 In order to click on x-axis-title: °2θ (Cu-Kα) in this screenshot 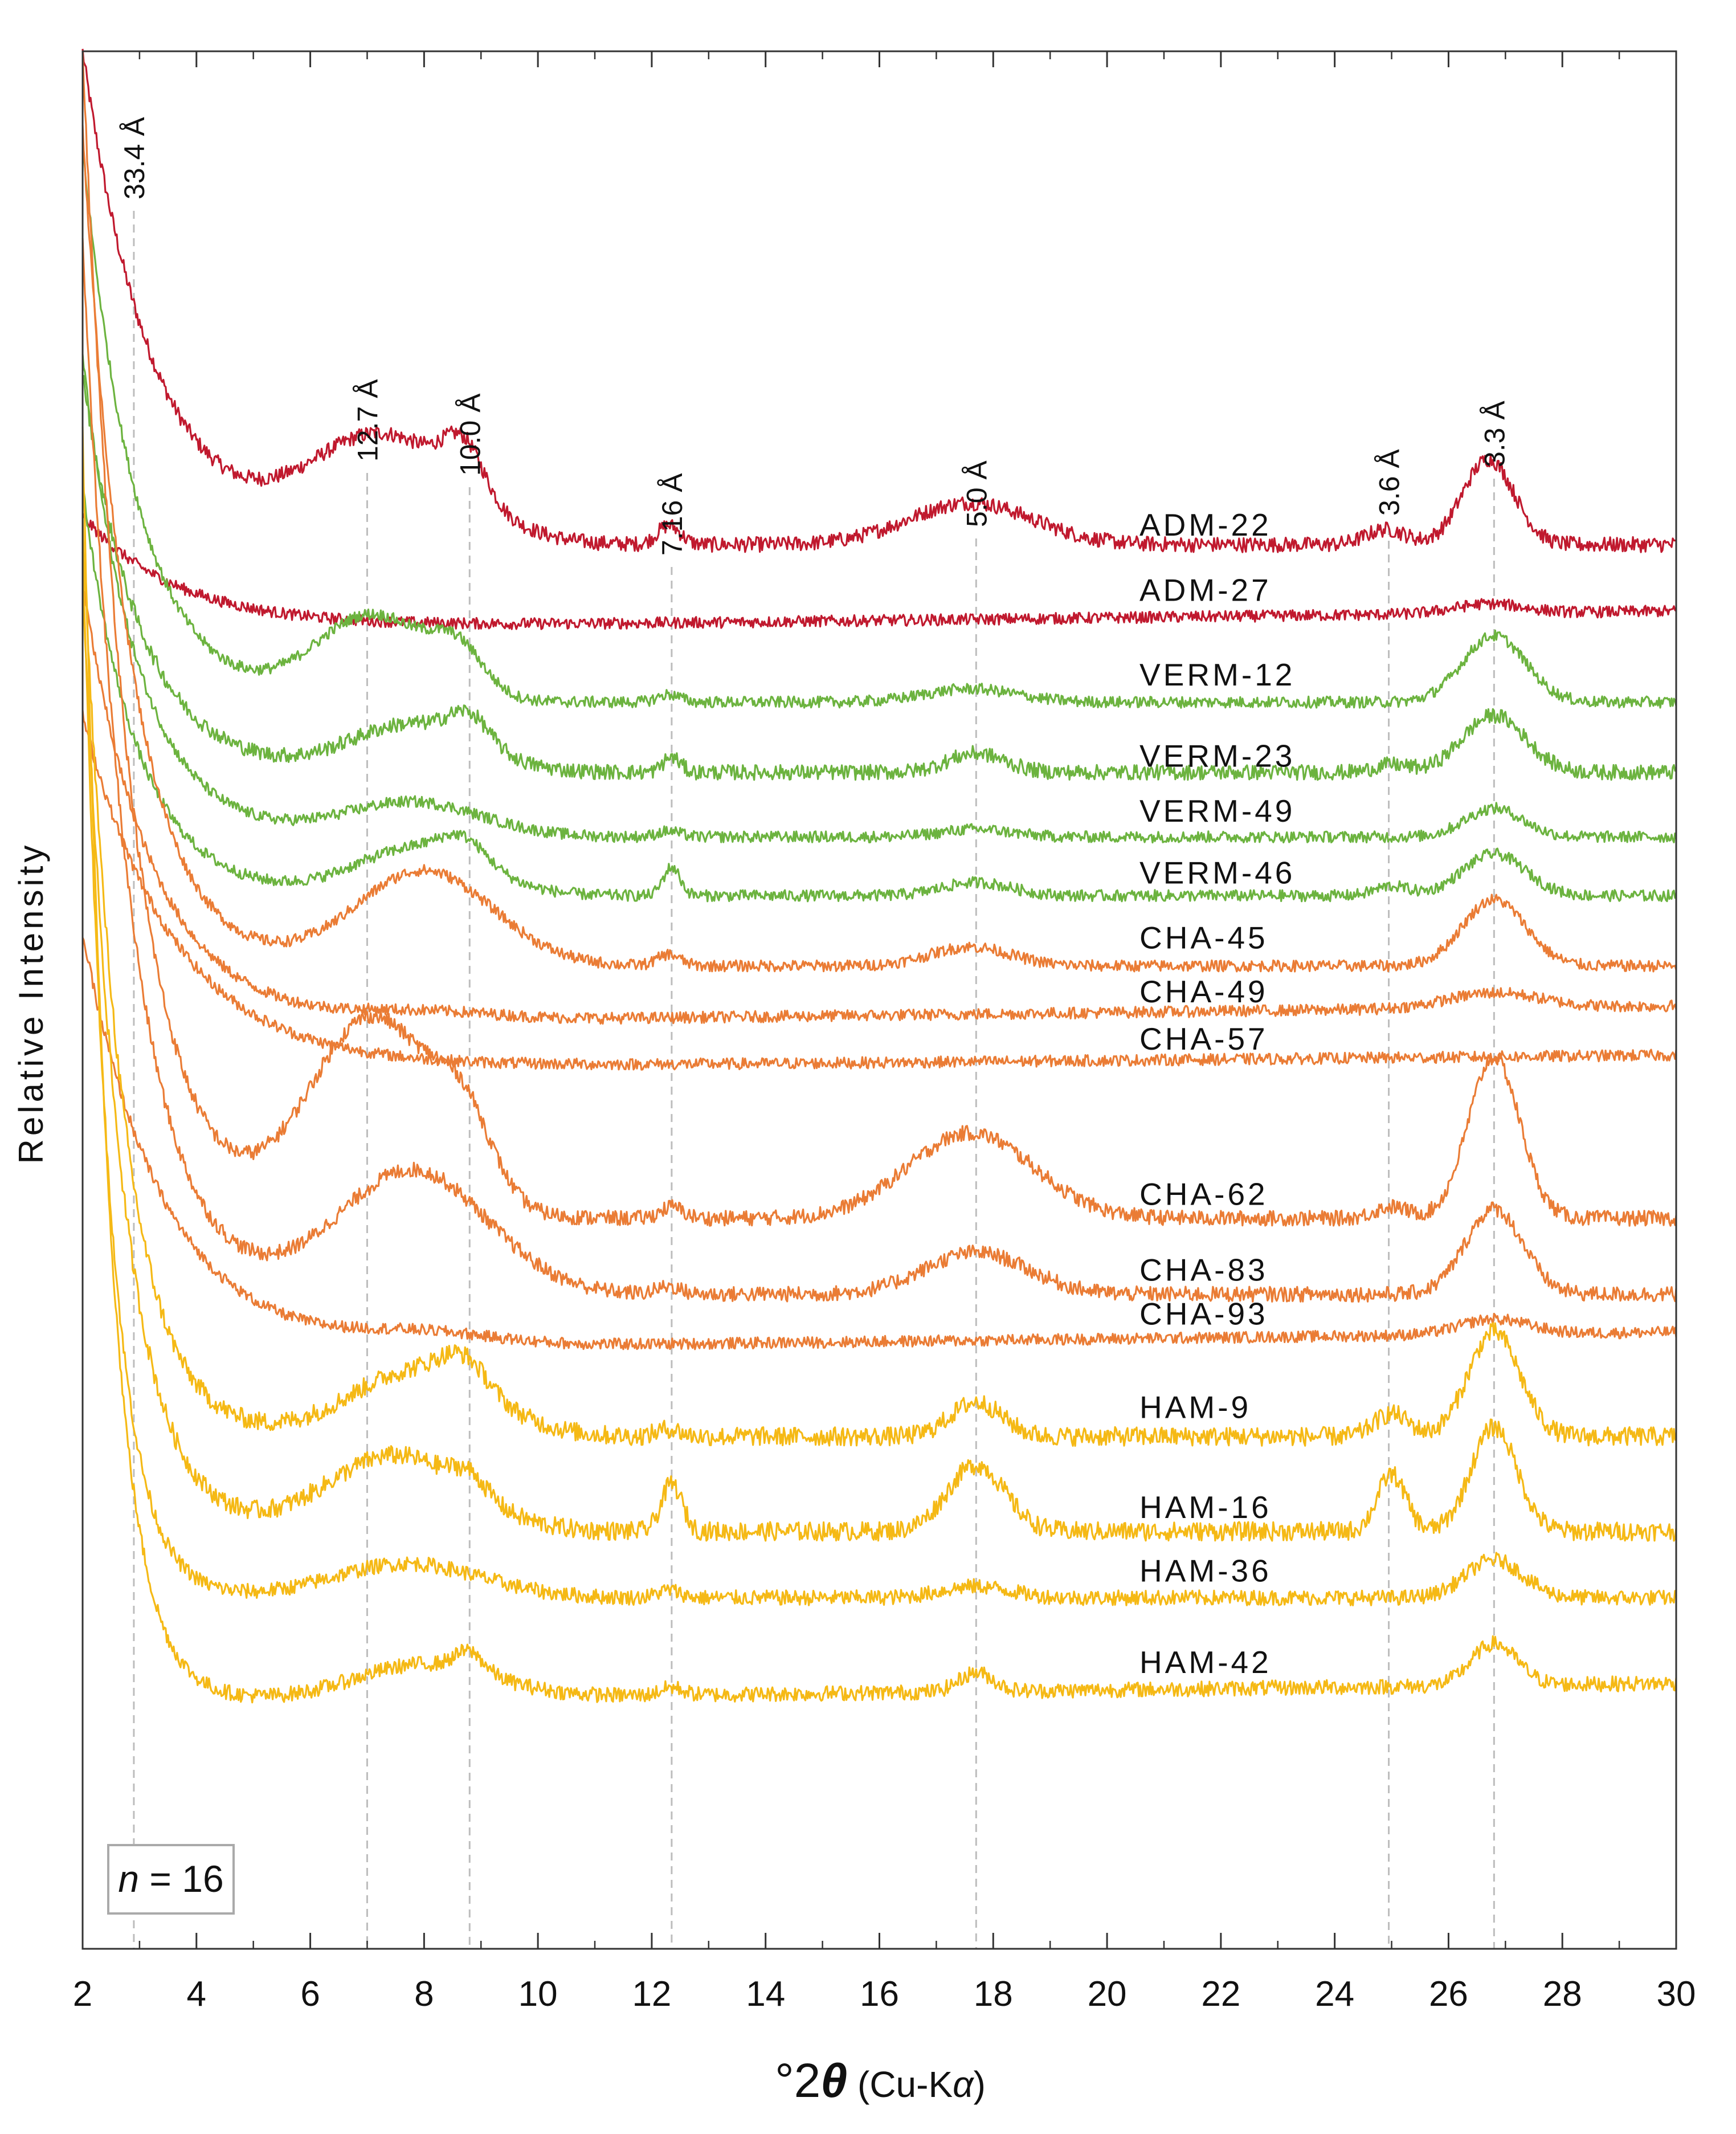, I will do `click(881, 2080)`.